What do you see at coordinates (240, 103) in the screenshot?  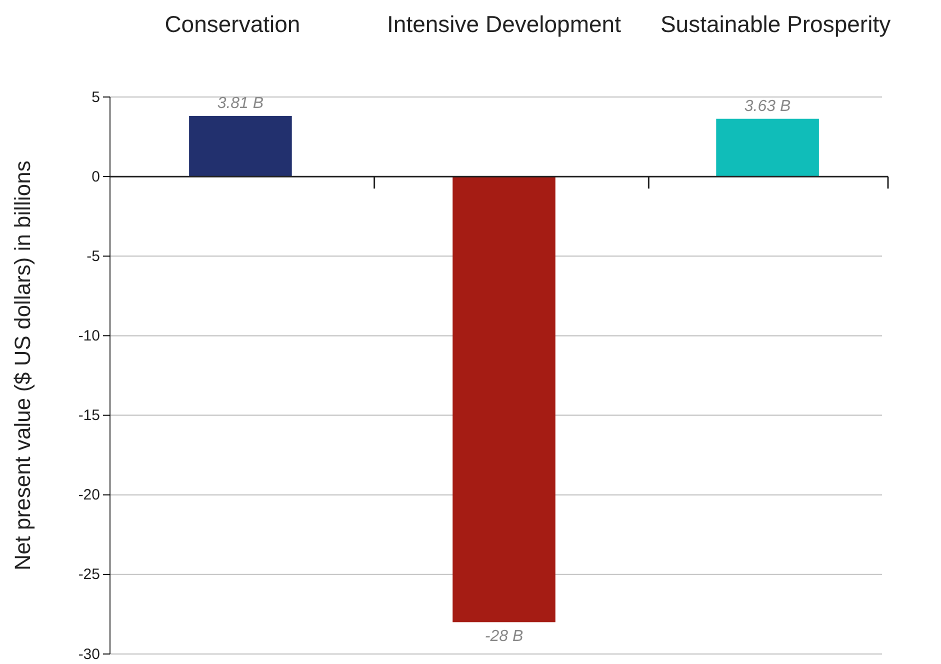 I see `data-label: 3.81 B` at bounding box center [240, 103].